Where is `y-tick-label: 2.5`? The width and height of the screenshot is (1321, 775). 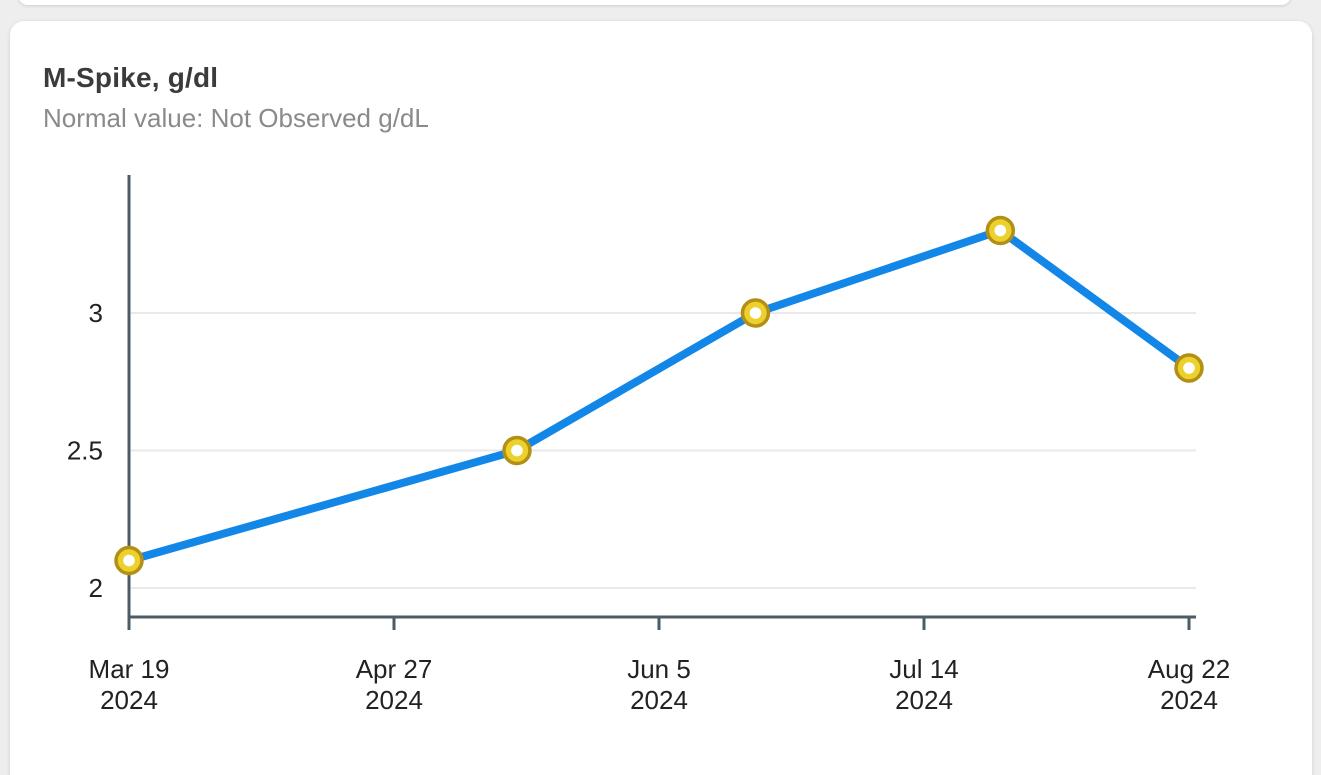
y-tick-label: 2.5 is located at coordinates (85, 451).